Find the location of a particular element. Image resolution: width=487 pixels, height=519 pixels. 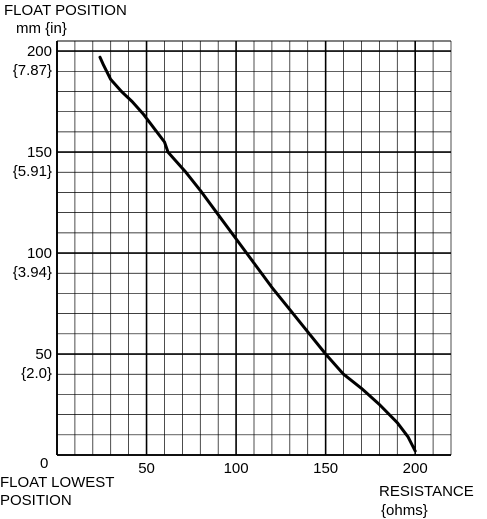

x-tick-label: 200 is located at coordinates (415, 468).